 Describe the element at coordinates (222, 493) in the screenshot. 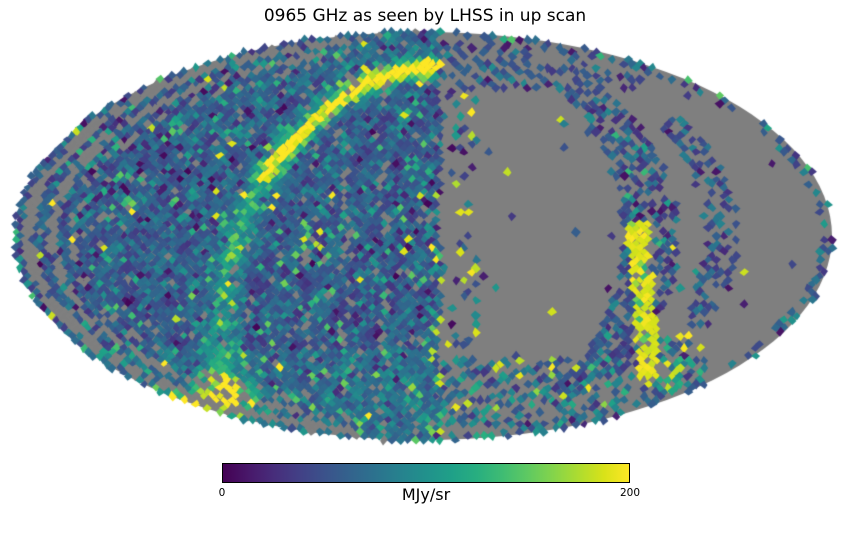

I see `colorbar-tick-min: 0` at that location.